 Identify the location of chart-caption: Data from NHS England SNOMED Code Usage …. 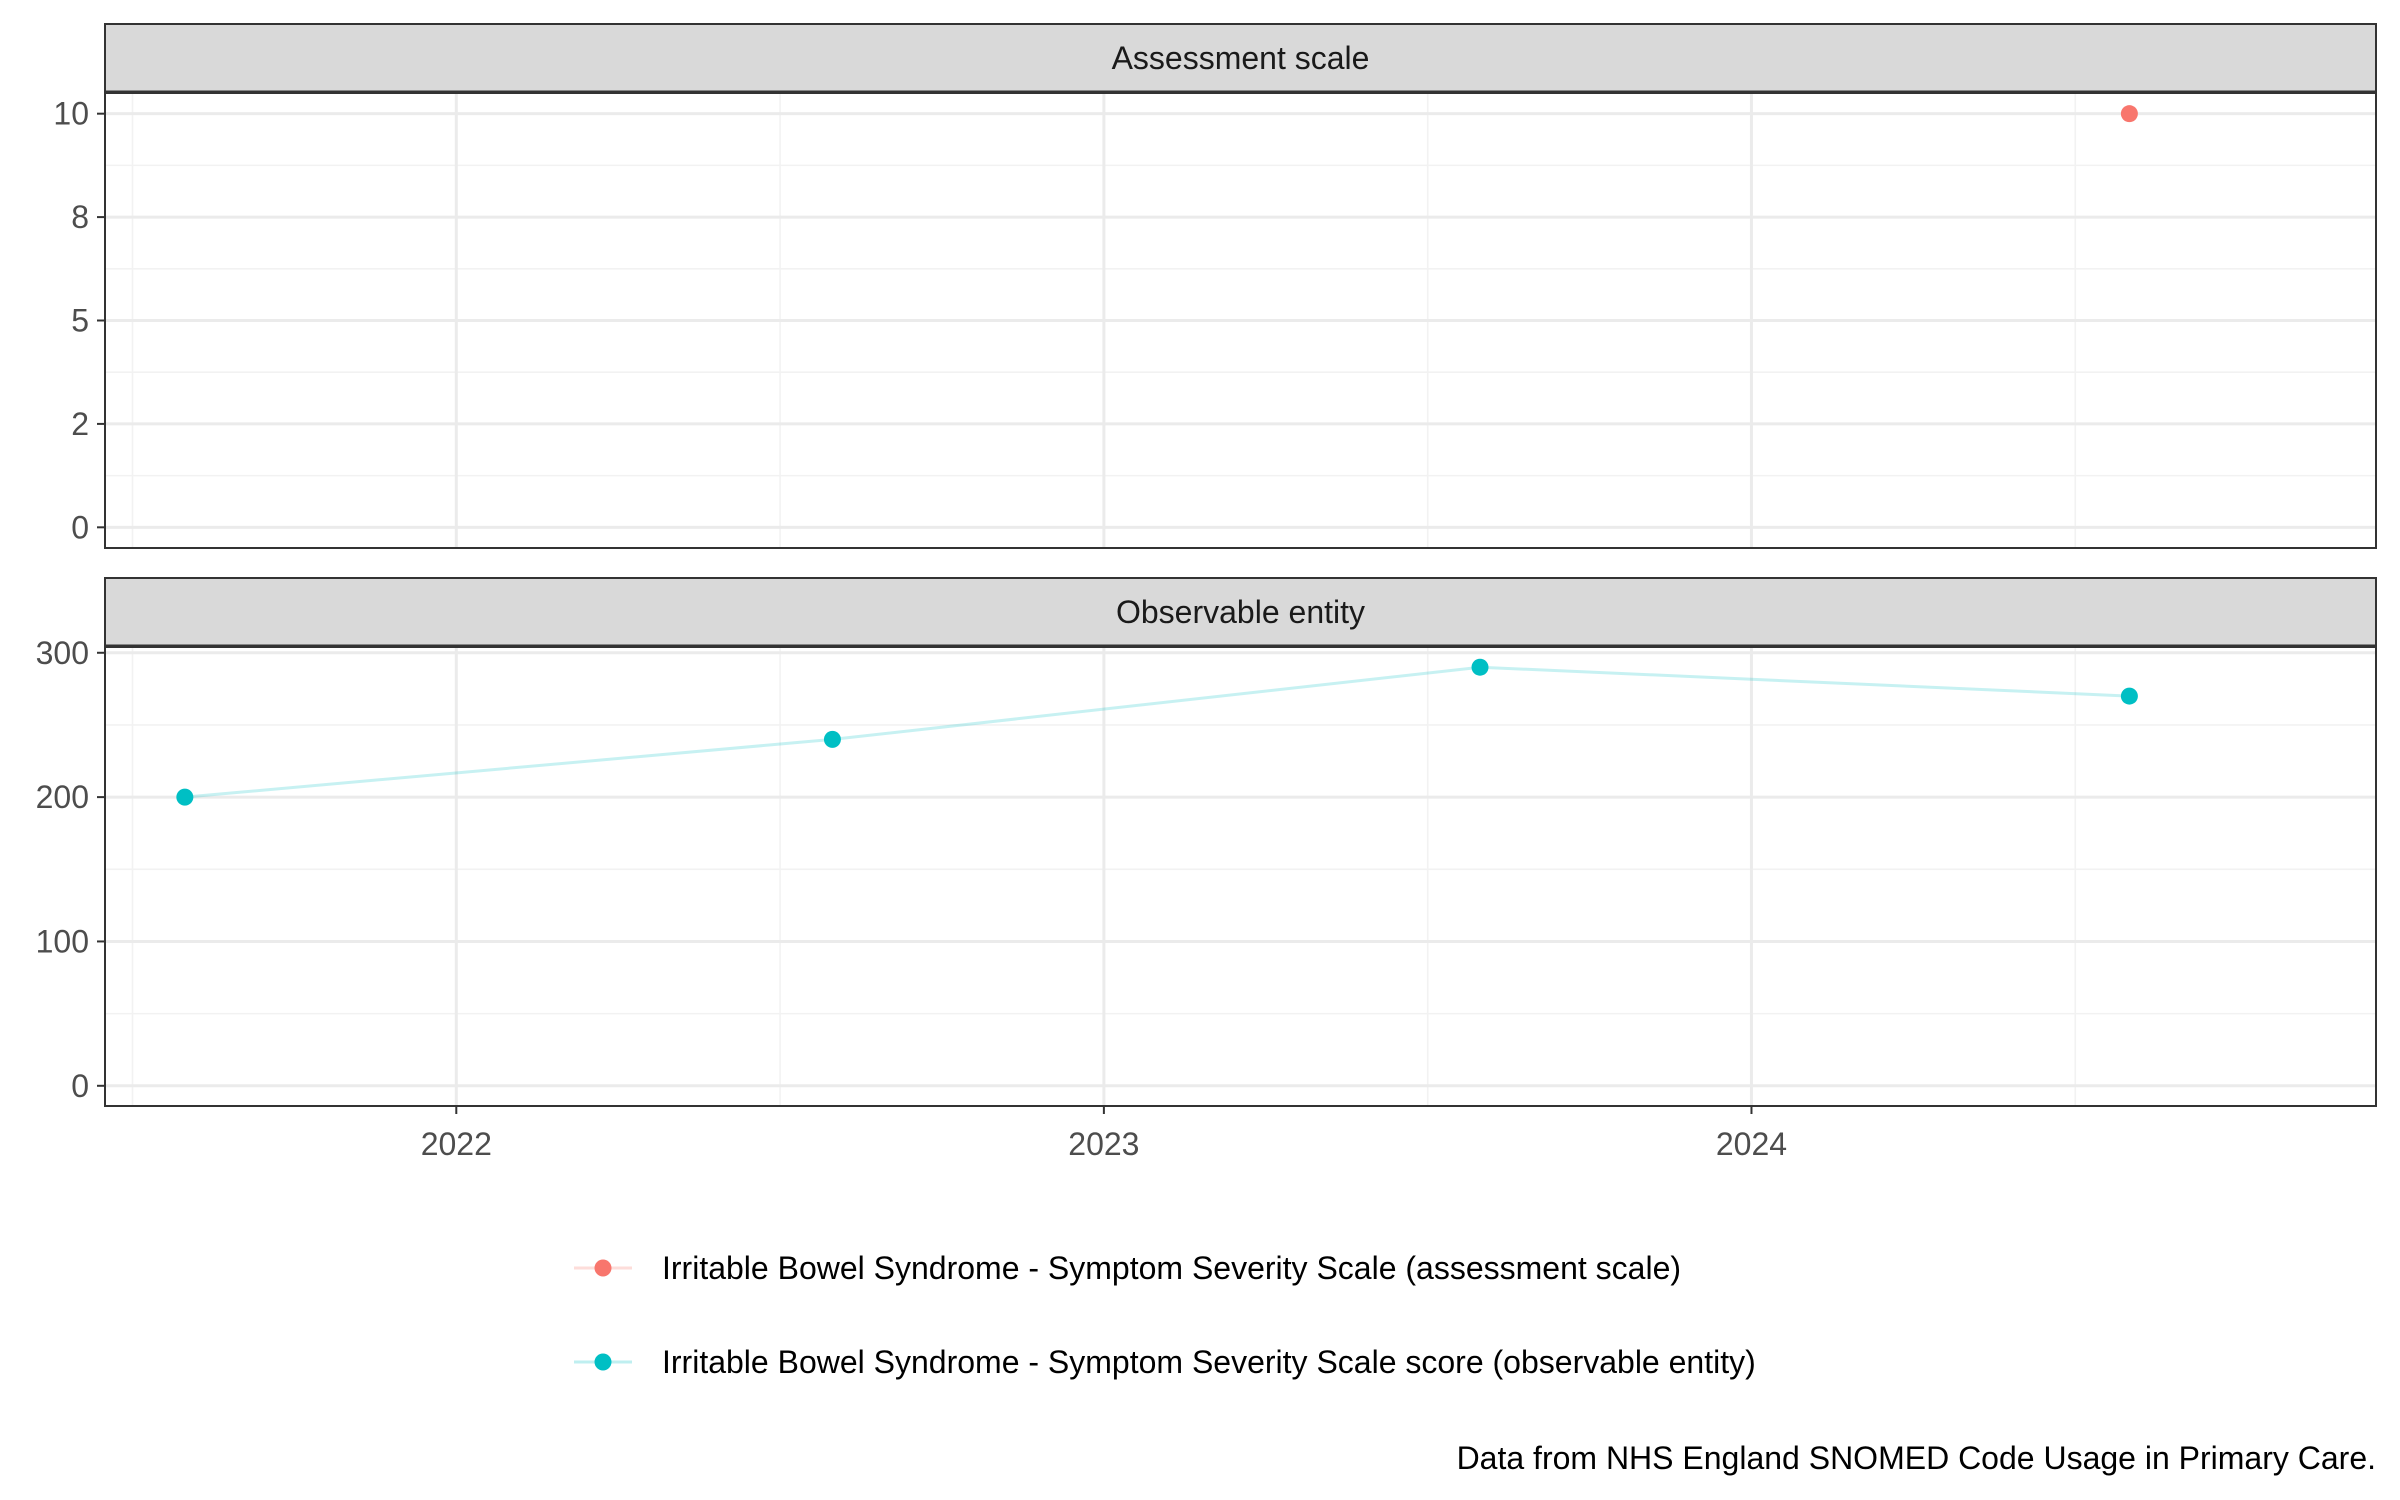
(1916, 1458).